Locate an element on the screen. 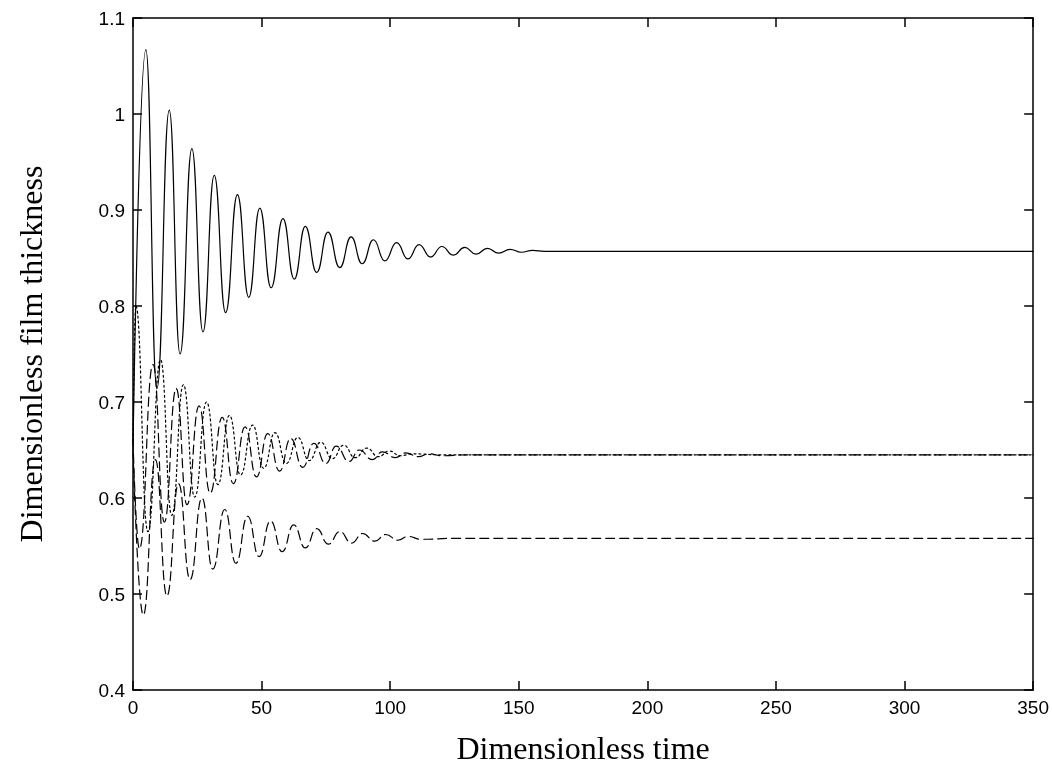 The image size is (1052, 769). x-tick-label: 50 is located at coordinates (262, 707).